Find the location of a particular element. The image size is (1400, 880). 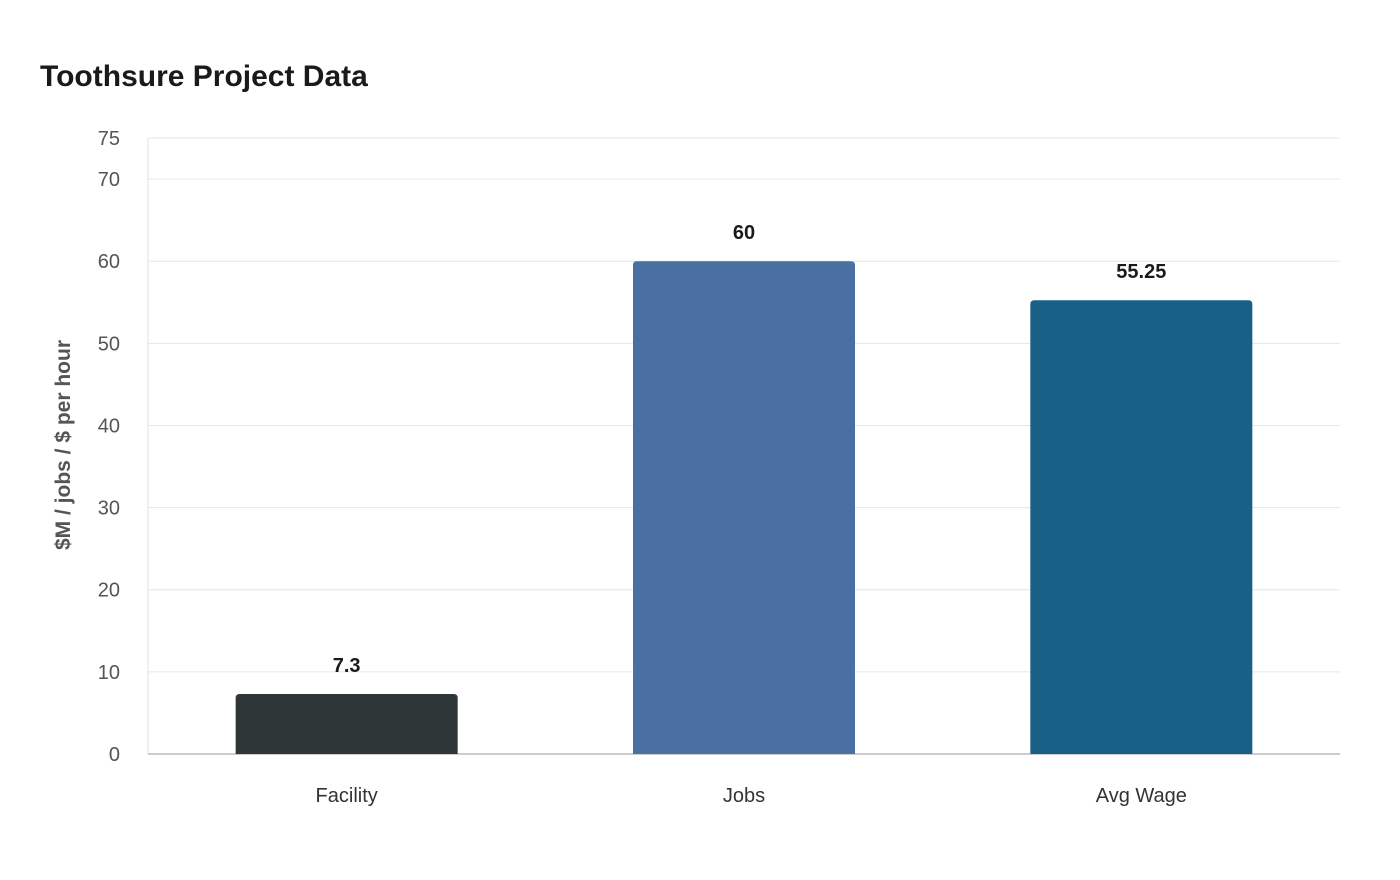

data-label: 55.25 is located at coordinates (1141, 272).